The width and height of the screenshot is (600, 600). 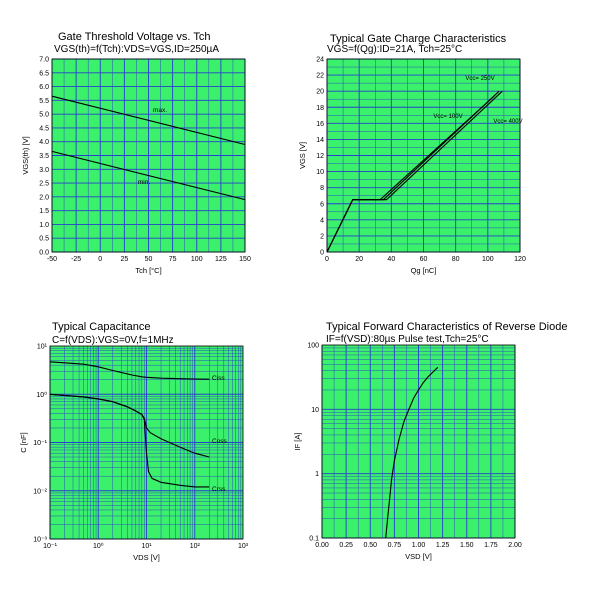 I want to click on x-tick-label: 1.00, so click(x=419, y=545).